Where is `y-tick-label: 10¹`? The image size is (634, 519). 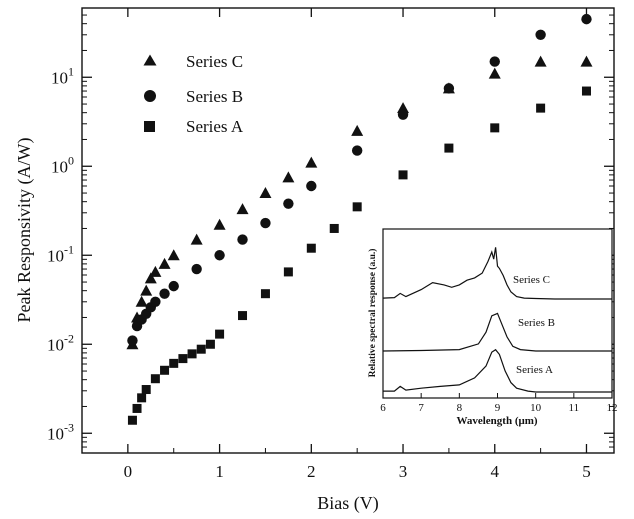
y-tick-label: 10¹ is located at coordinates (62, 75).